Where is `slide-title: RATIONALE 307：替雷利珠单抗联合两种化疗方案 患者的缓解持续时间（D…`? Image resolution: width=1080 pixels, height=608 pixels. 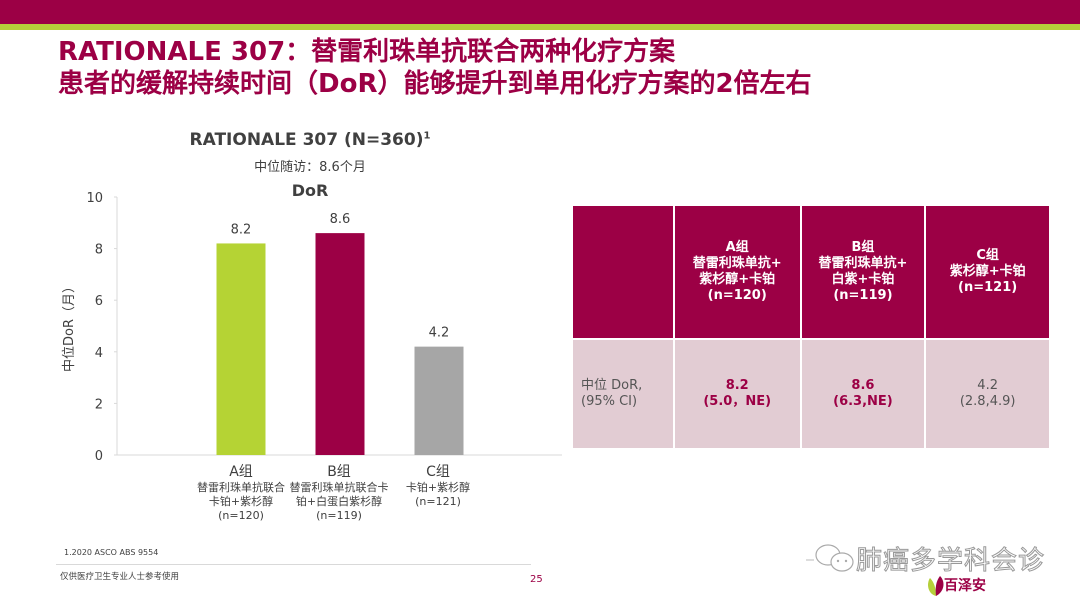
slide-title: RATIONALE 307：替雷利珠单抗联合两种化疗方案 患者的缓解持续时间（D… is located at coordinates (435, 68).